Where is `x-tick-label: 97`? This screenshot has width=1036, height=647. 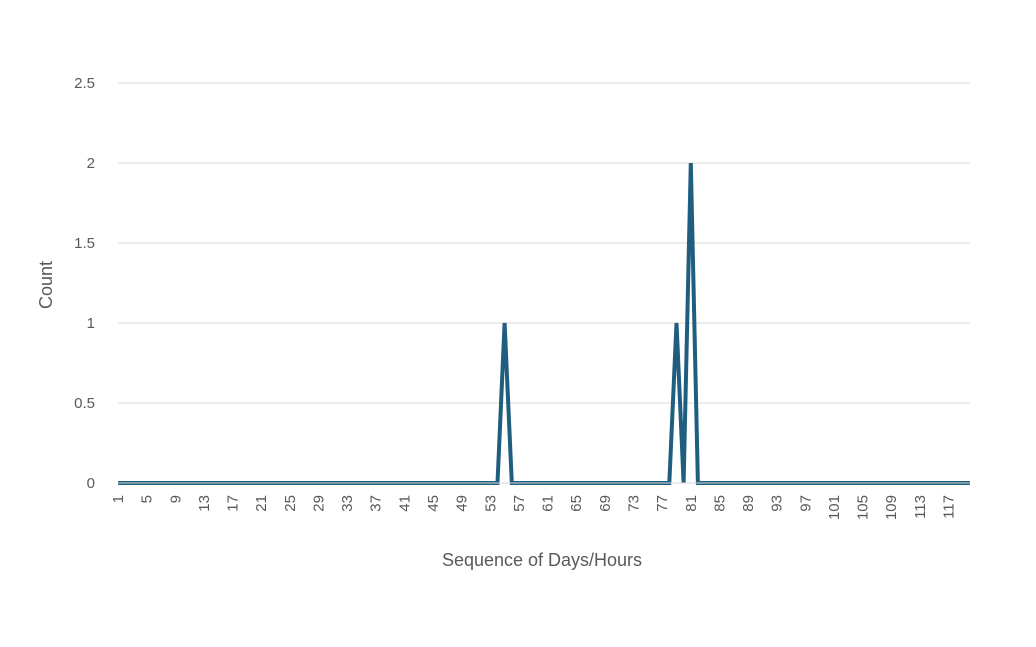
x-tick-label: 97 is located at coordinates (805, 503).